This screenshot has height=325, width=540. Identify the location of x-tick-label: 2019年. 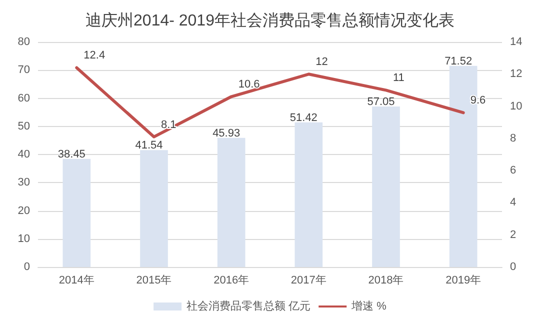
(464, 280).